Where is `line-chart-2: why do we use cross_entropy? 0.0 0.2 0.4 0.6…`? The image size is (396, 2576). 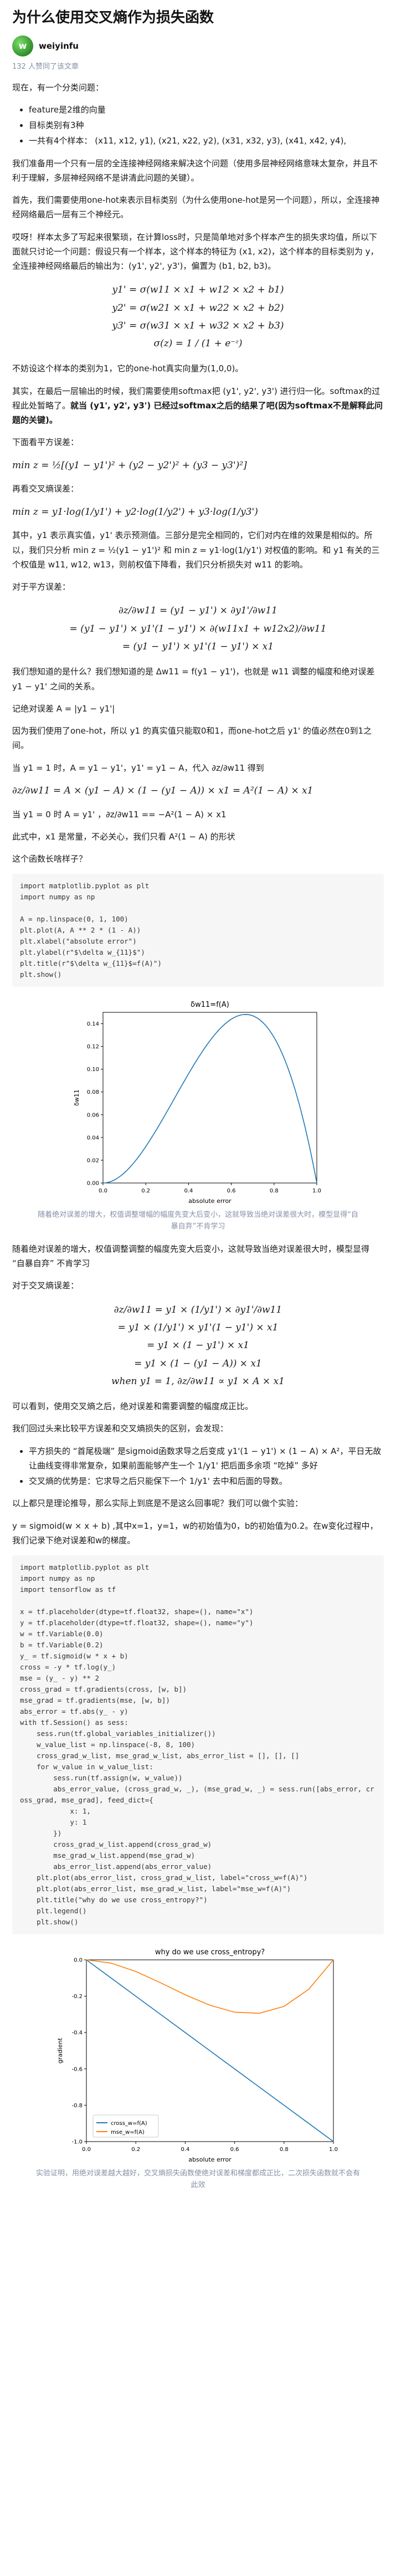
line-chart-2: why do we use cross_entropy? 0.0 0.2 0.4 0.6… is located at coordinates (197, 2055).